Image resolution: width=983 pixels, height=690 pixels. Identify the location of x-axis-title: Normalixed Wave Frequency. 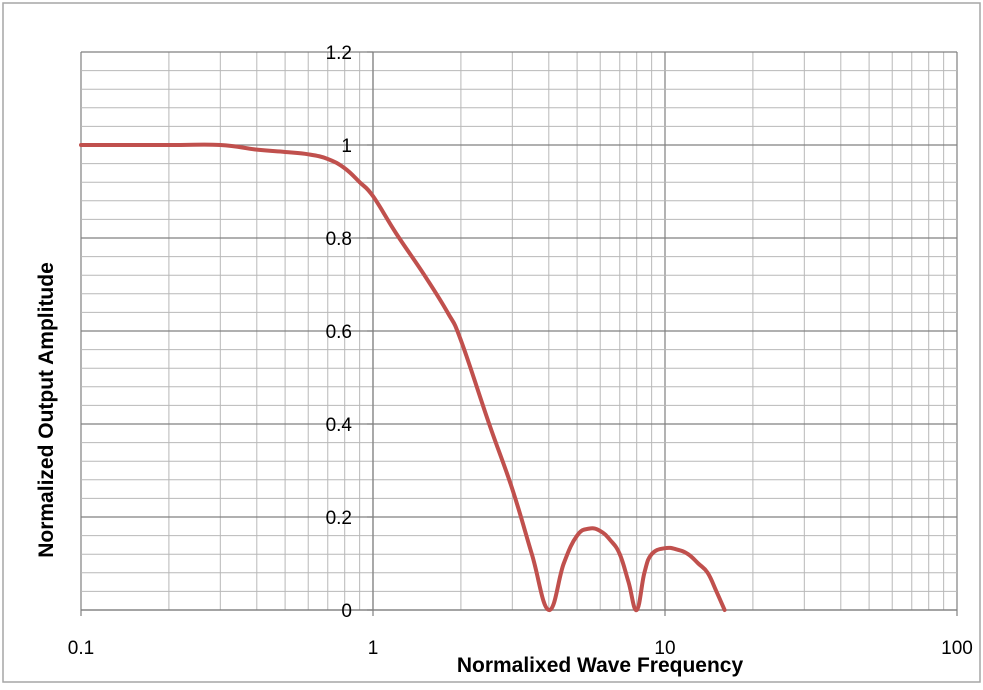
(600, 665).